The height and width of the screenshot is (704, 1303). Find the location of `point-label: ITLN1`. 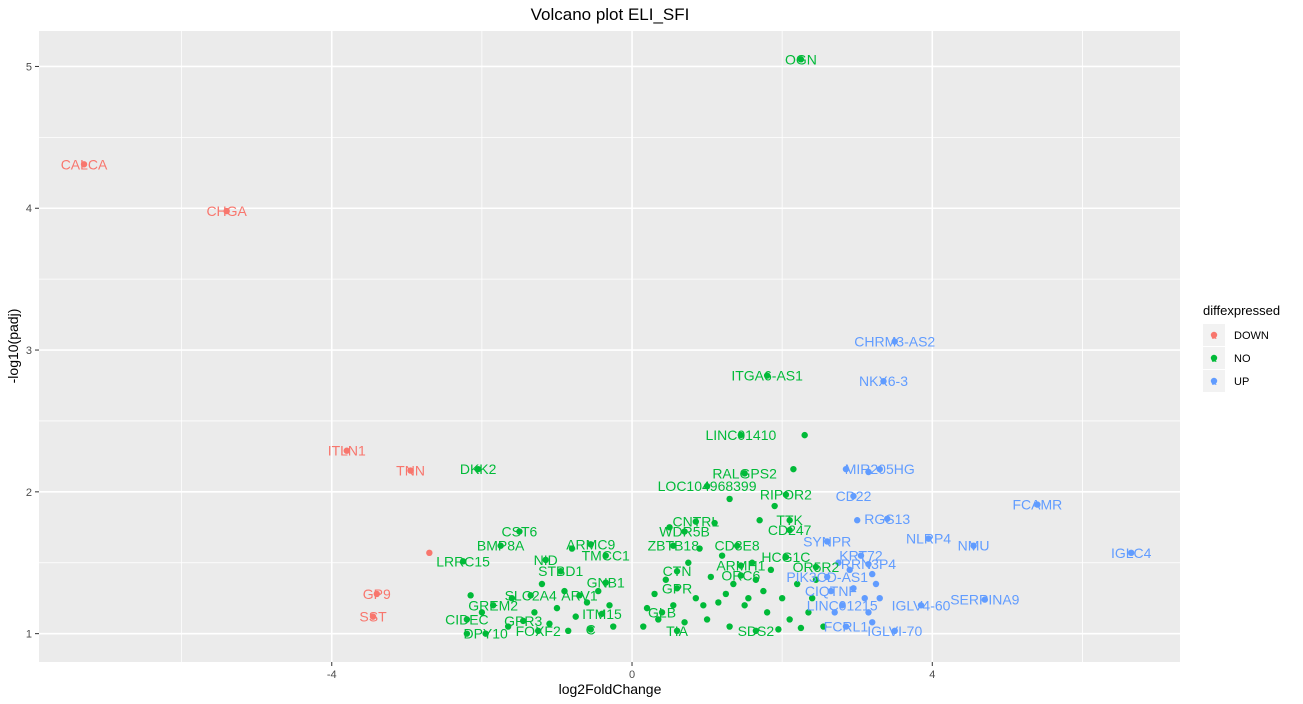

point-label: ITLN1 is located at coordinates (347, 451).